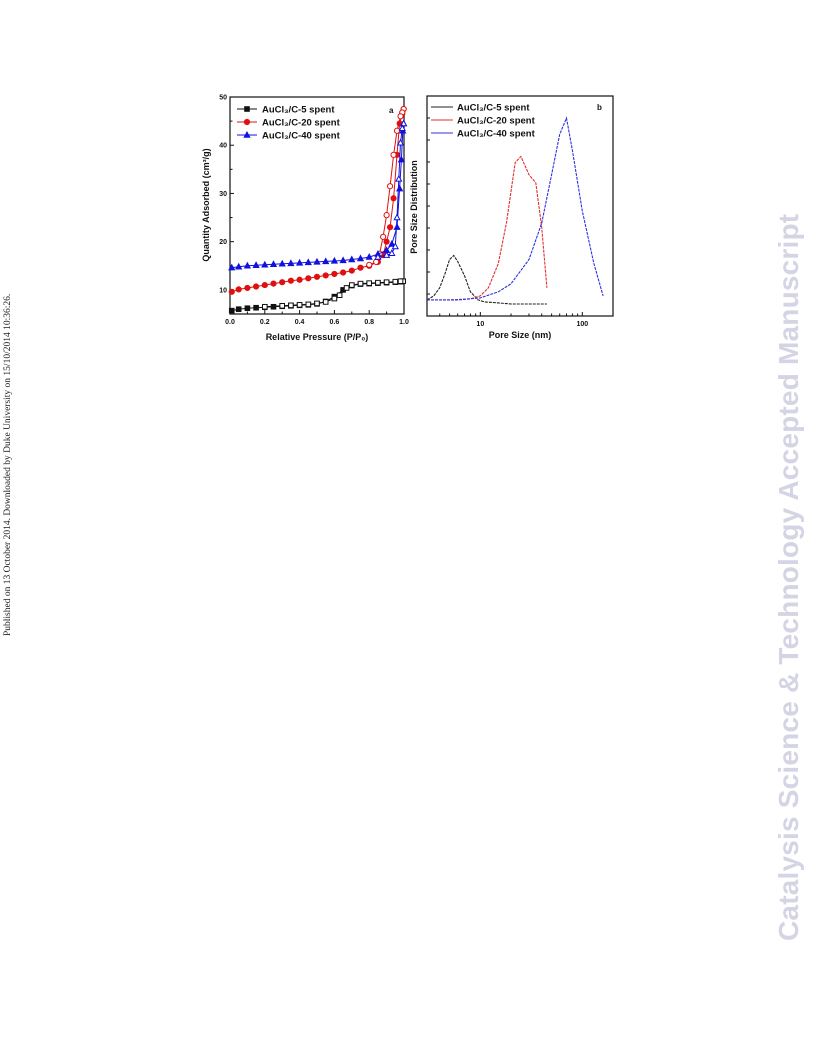 This screenshot has height=1056, width=816. I want to click on x-axis-label-a: Relative Pressure (P/P₀), so click(317, 337).